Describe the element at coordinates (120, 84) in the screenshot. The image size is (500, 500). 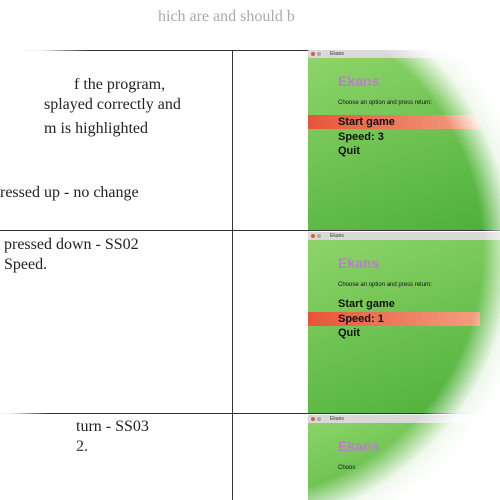
I see `cell-text: f the program,` at that location.